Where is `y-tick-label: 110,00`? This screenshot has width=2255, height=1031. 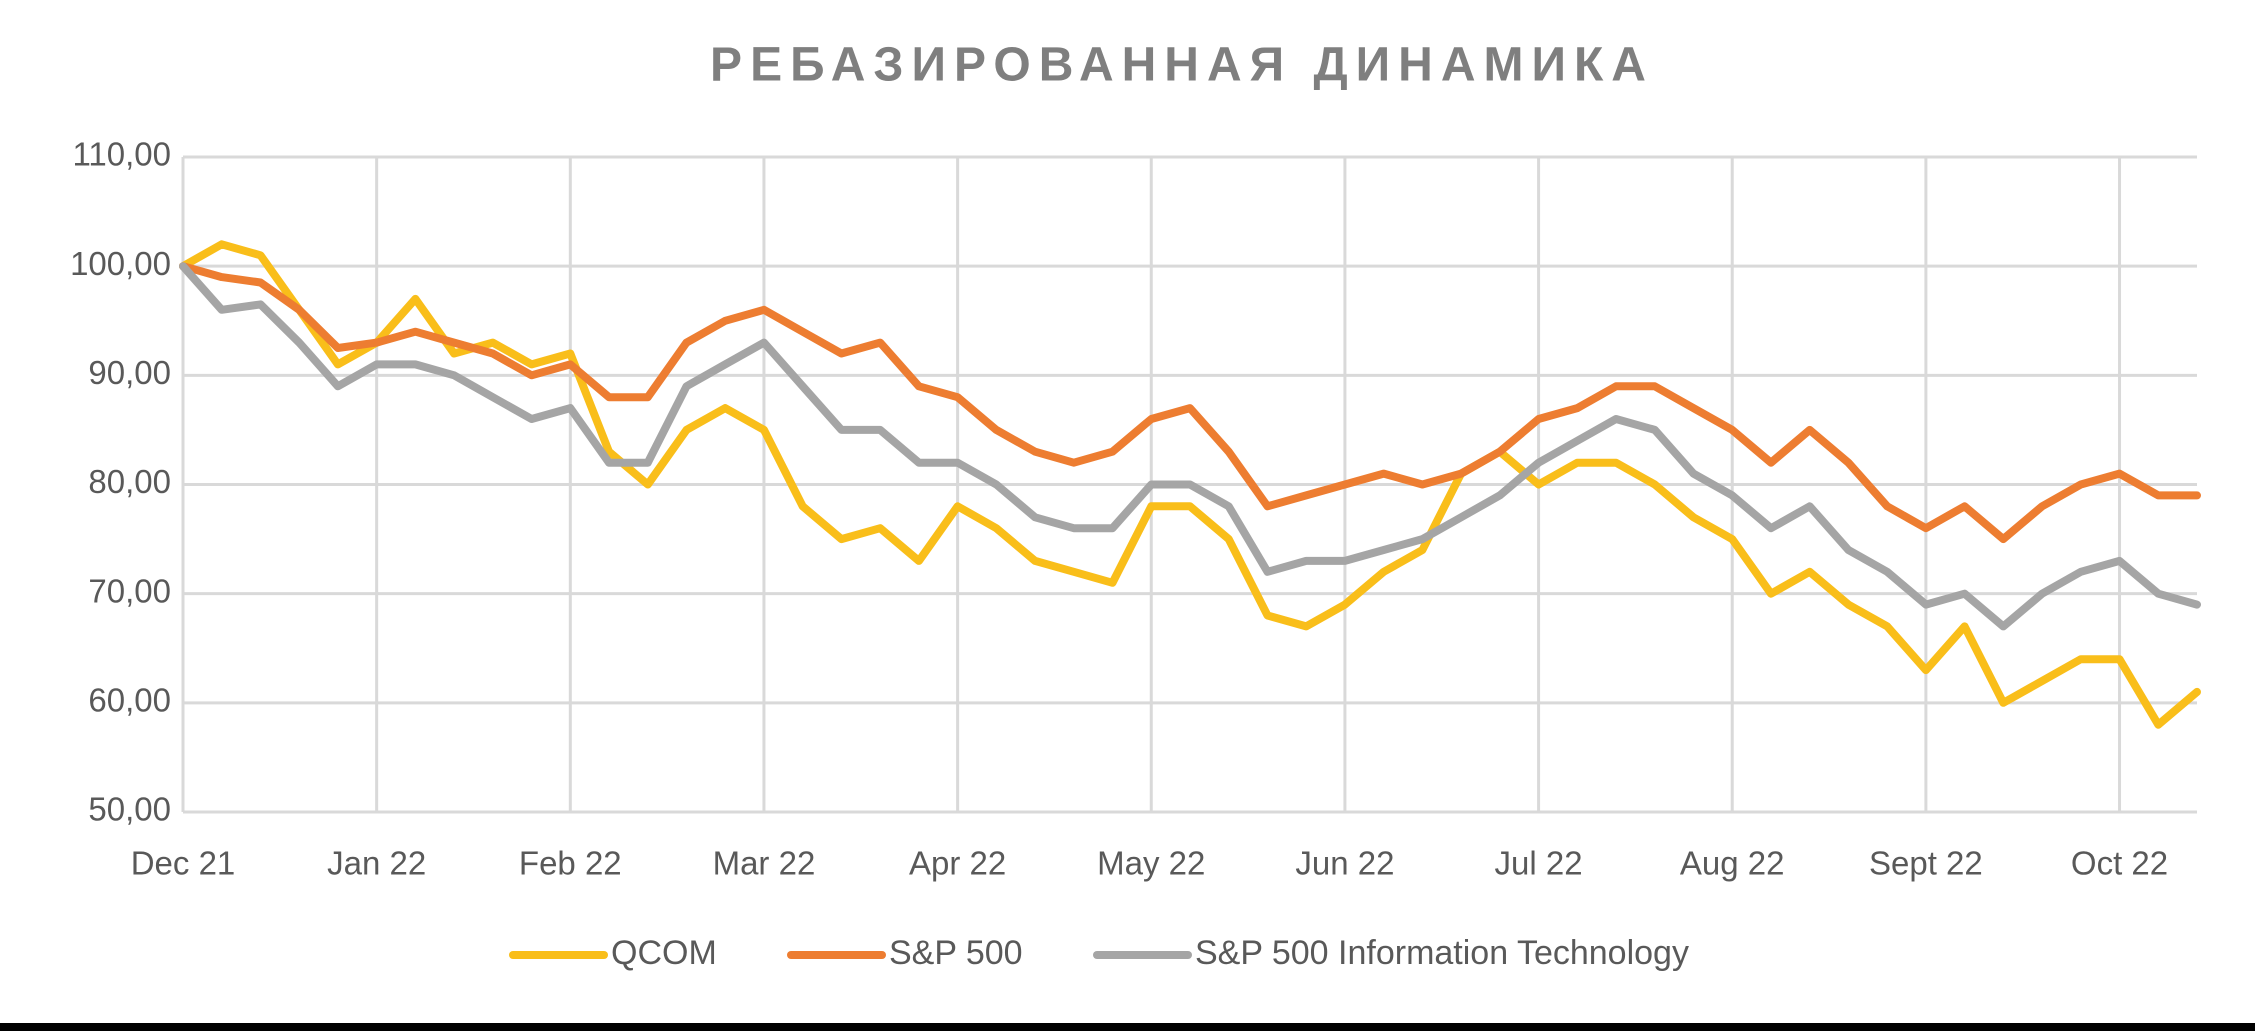
y-tick-label: 110,00 is located at coordinates (122, 154).